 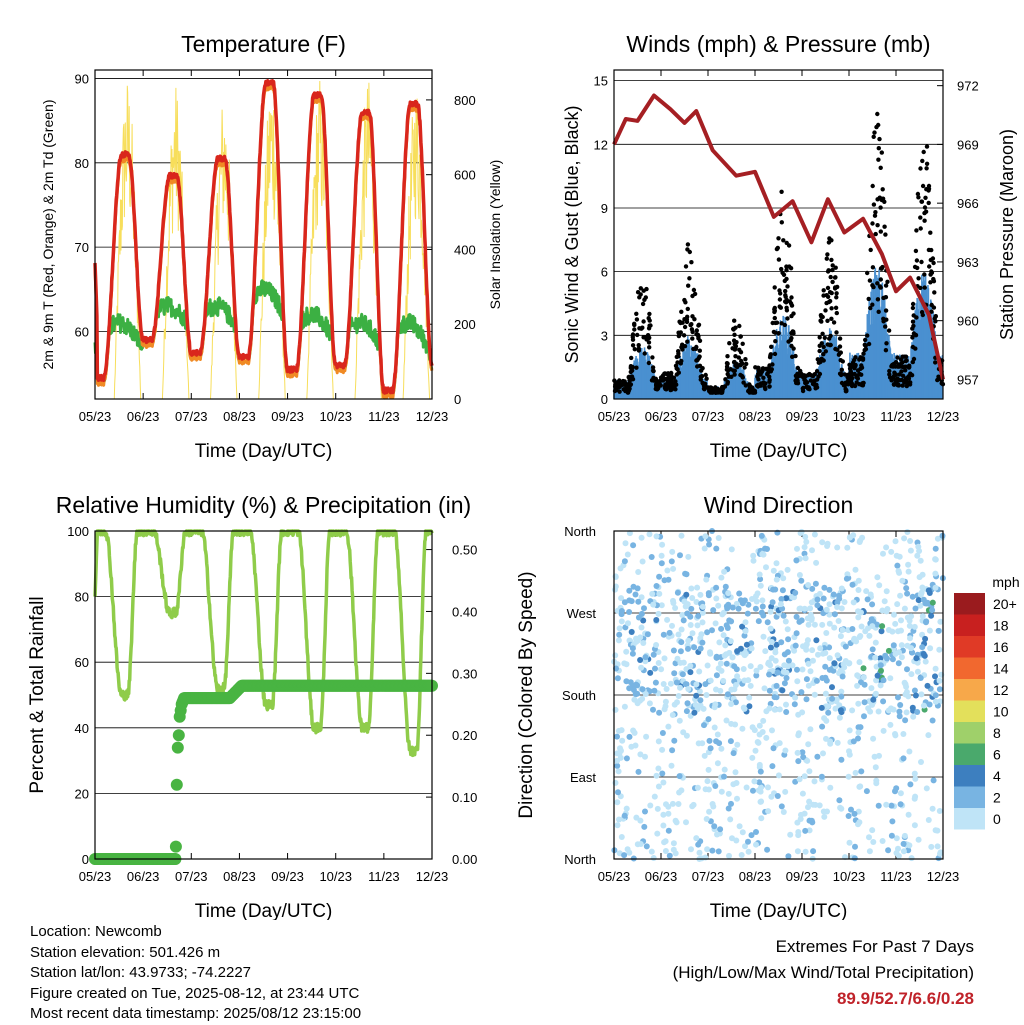 What do you see at coordinates (432, 876) in the screenshot?
I see `x-tick-label: 12/23` at bounding box center [432, 876].